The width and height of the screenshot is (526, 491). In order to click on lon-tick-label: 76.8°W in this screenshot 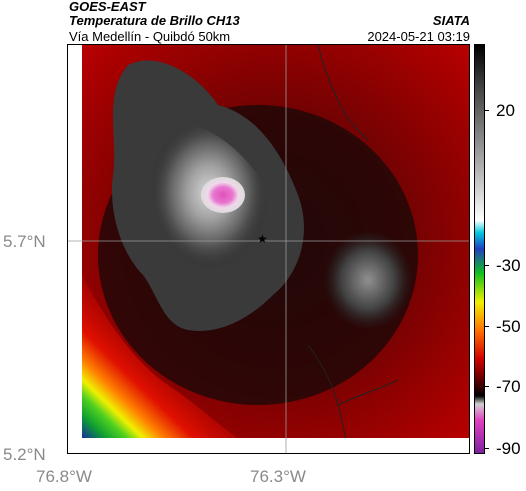, I will do `click(64, 476)`.